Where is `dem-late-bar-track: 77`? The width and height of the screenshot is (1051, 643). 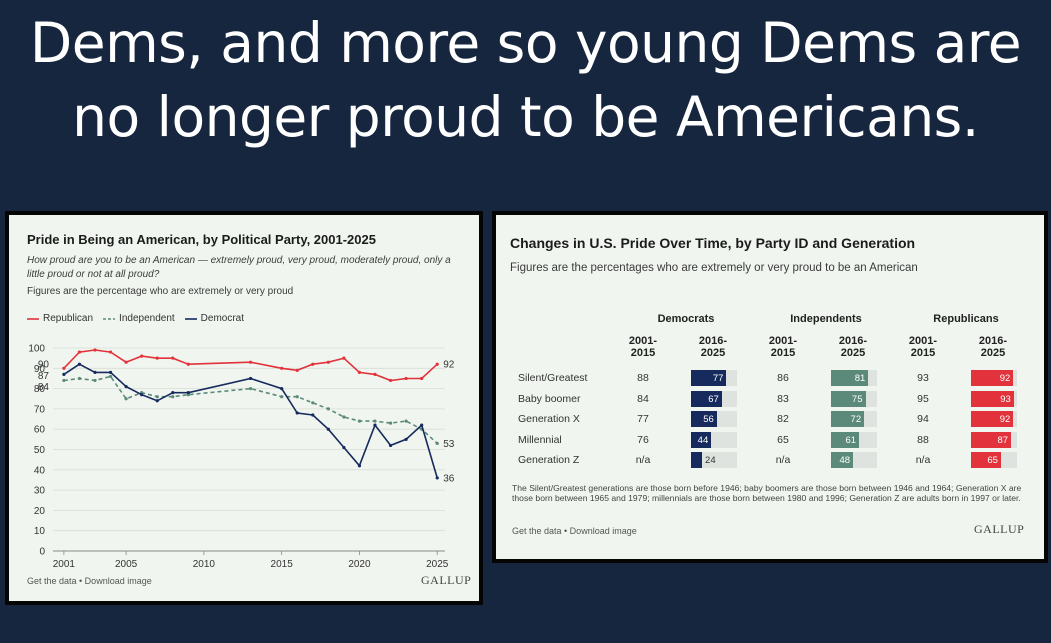 dem-late-bar-track: 77 is located at coordinates (714, 378).